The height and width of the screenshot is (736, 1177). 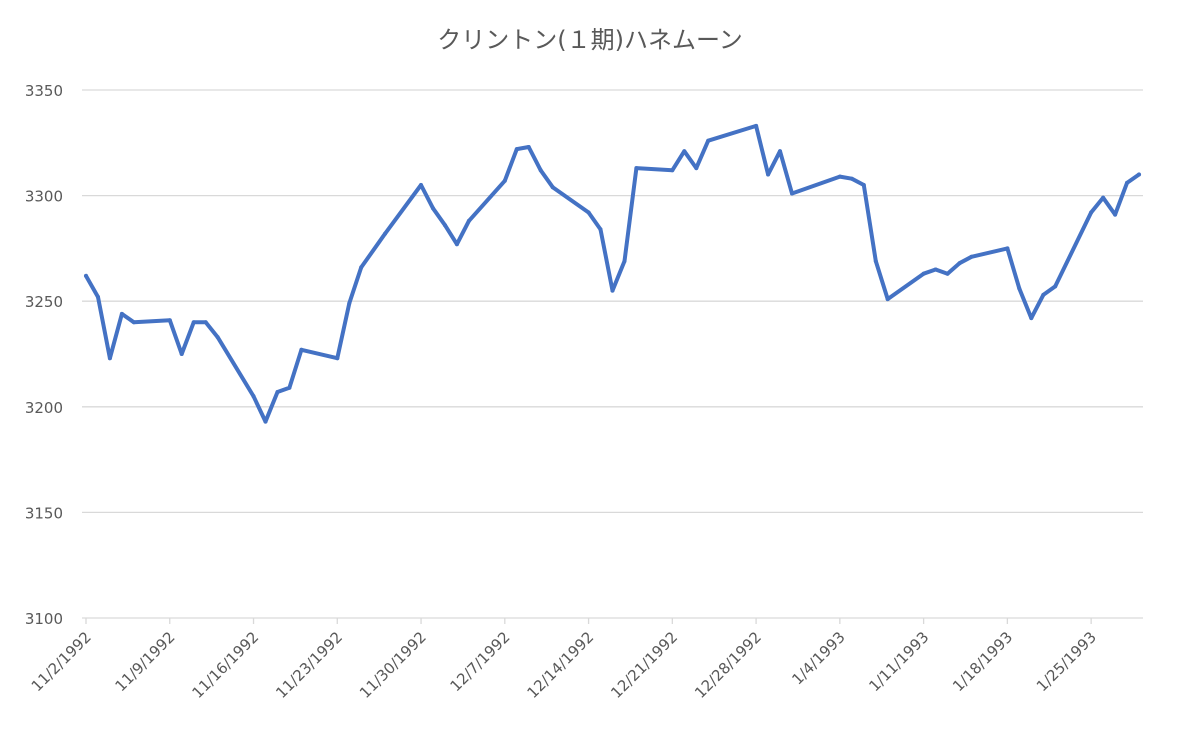 What do you see at coordinates (44, 619) in the screenshot?
I see `y-tick-label: 3100` at bounding box center [44, 619].